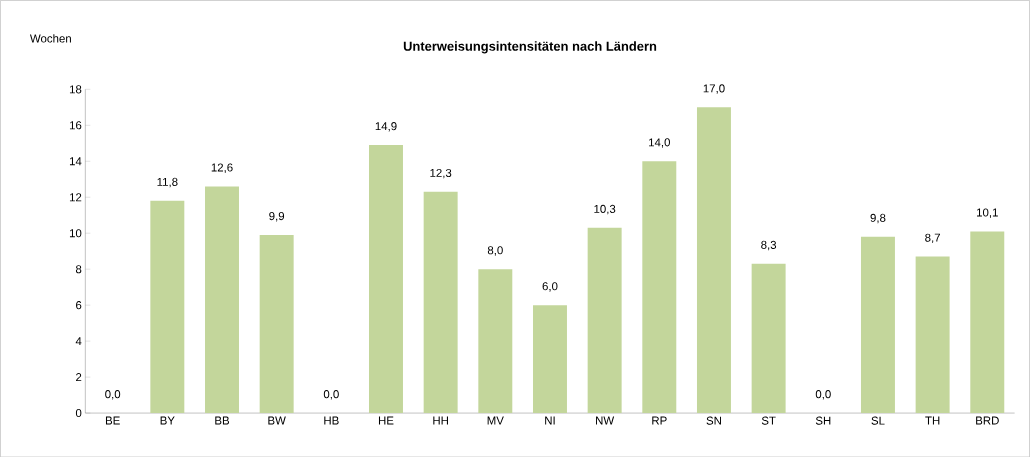  I want to click on data-label: 14,9, so click(386, 126).